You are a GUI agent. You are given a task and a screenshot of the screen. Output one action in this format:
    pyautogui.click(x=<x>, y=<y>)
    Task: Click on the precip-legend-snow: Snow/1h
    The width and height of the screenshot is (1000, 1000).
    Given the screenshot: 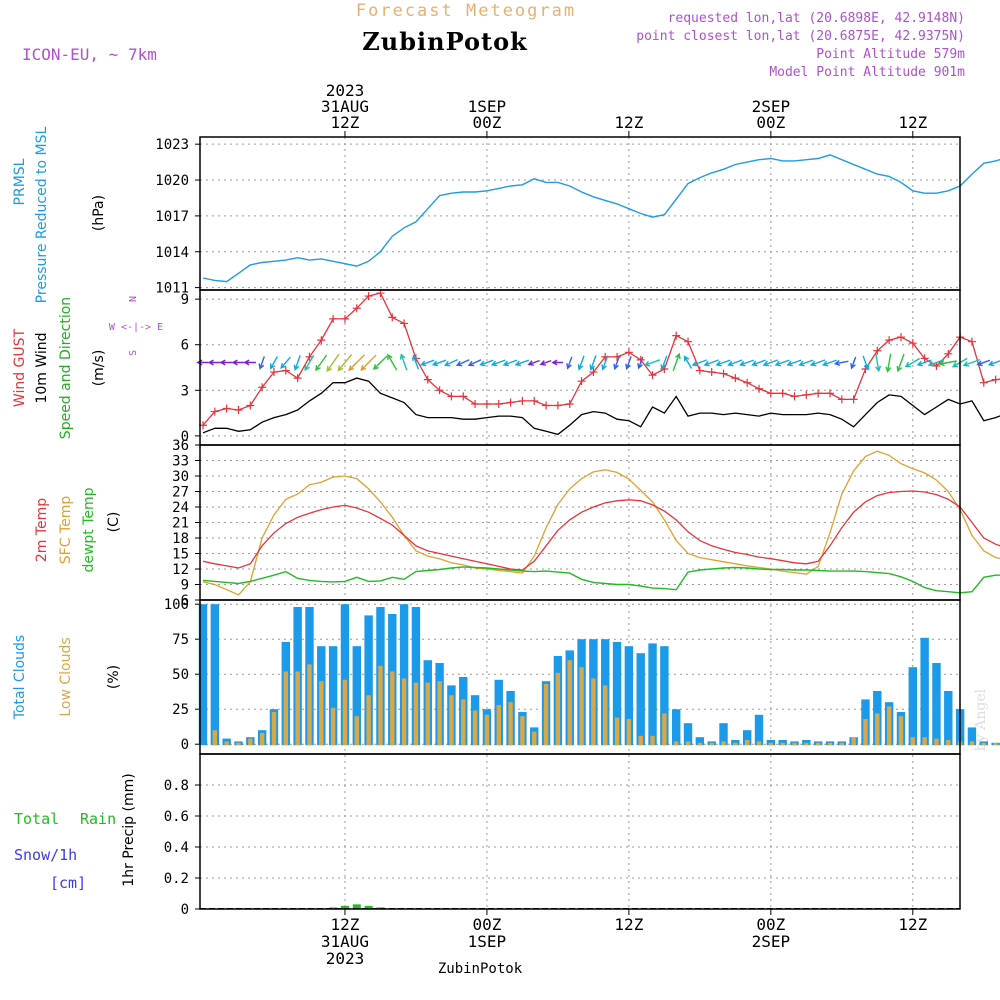 What is the action you would take?
    pyautogui.click(x=45, y=855)
    